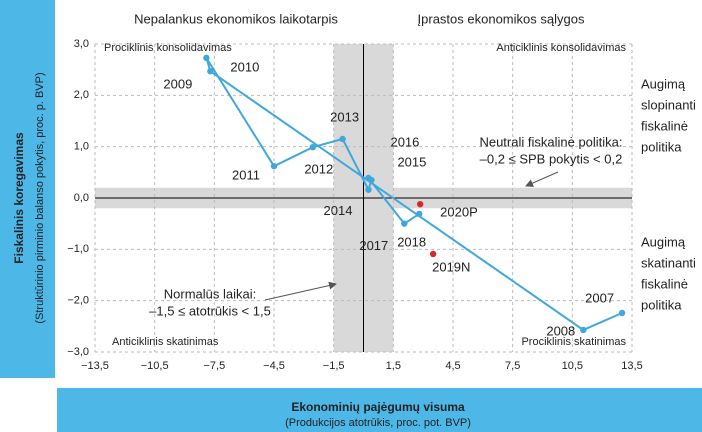  Describe the element at coordinates (210, 310) in the screenshot. I see `side-label: –1,5 ≤ atotrūkis < 1,5` at that location.